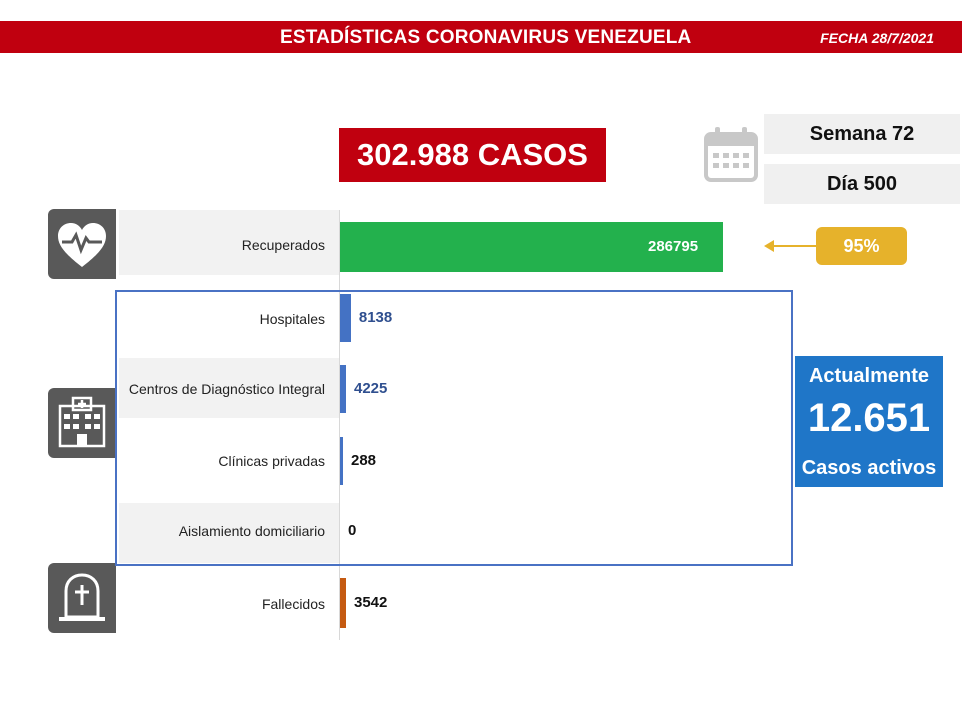 This screenshot has width=962, height=703. What do you see at coordinates (472, 155) in the screenshot?
I see `total-cases: 302.988 CASOS` at bounding box center [472, 155].